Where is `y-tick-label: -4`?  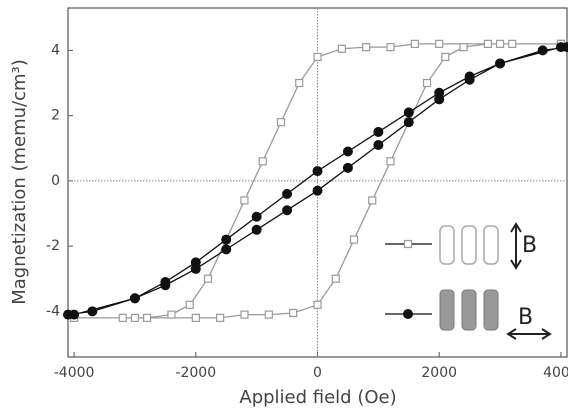
y-tick-label: -4 is located at coordinates (53, 311).